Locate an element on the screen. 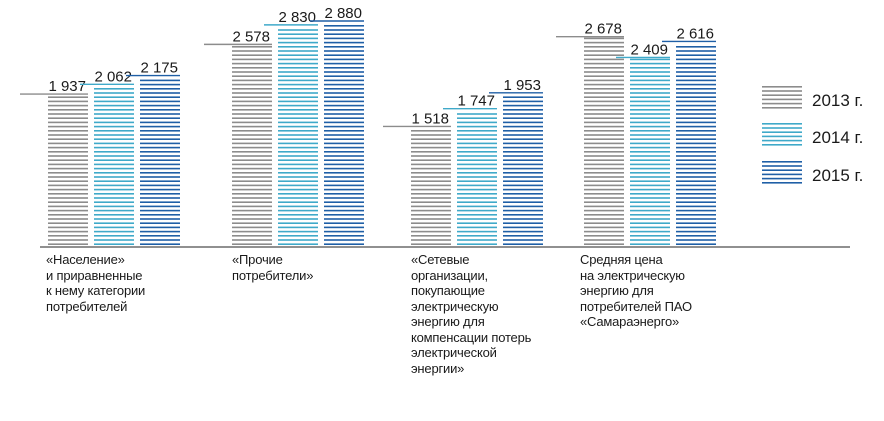 The height and width of the screenshot is (421, 884). bar-4-2013 is located at coordinates (604, 141).